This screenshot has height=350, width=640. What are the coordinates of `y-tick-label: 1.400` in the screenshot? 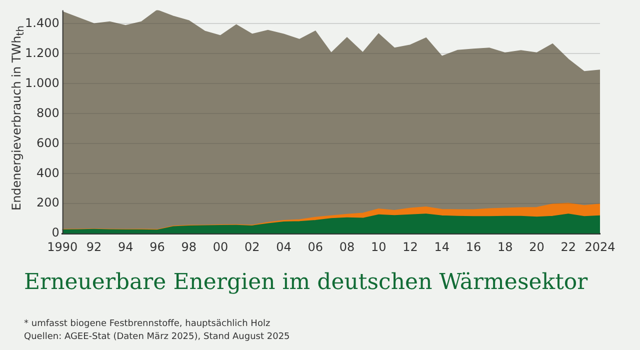 It's located at (42, 23).